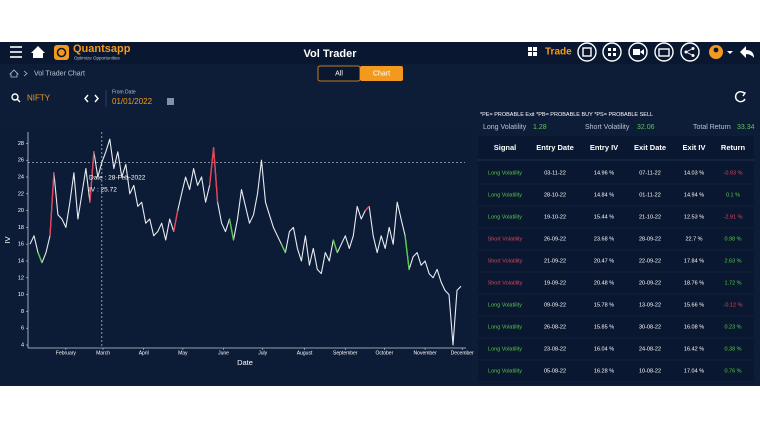 The width and height of the screenshot is (760, 428). What do you see at coordinates (170, 101) in the screenshot?
I see `calendar-button` at bounding box center [170, 101].